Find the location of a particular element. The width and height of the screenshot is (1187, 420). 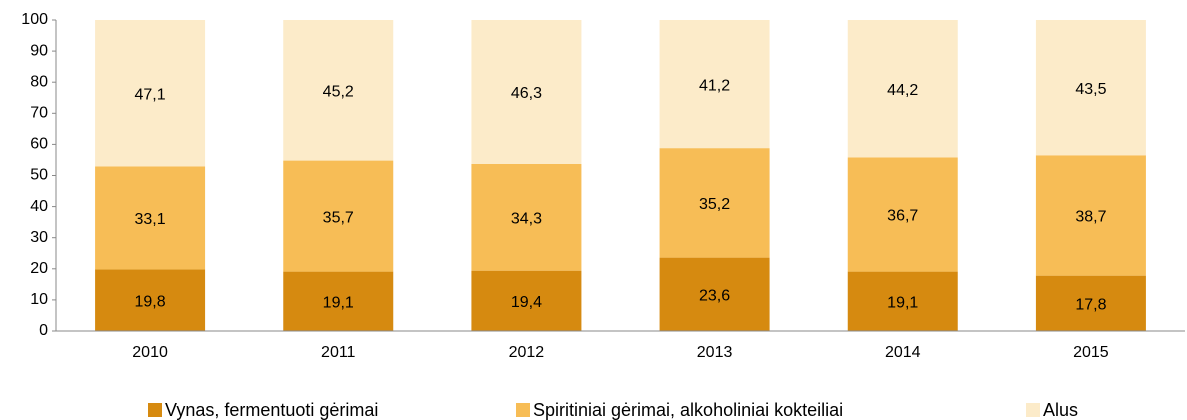

x-tick-label: 2011 is located at coordinates (338, 352).